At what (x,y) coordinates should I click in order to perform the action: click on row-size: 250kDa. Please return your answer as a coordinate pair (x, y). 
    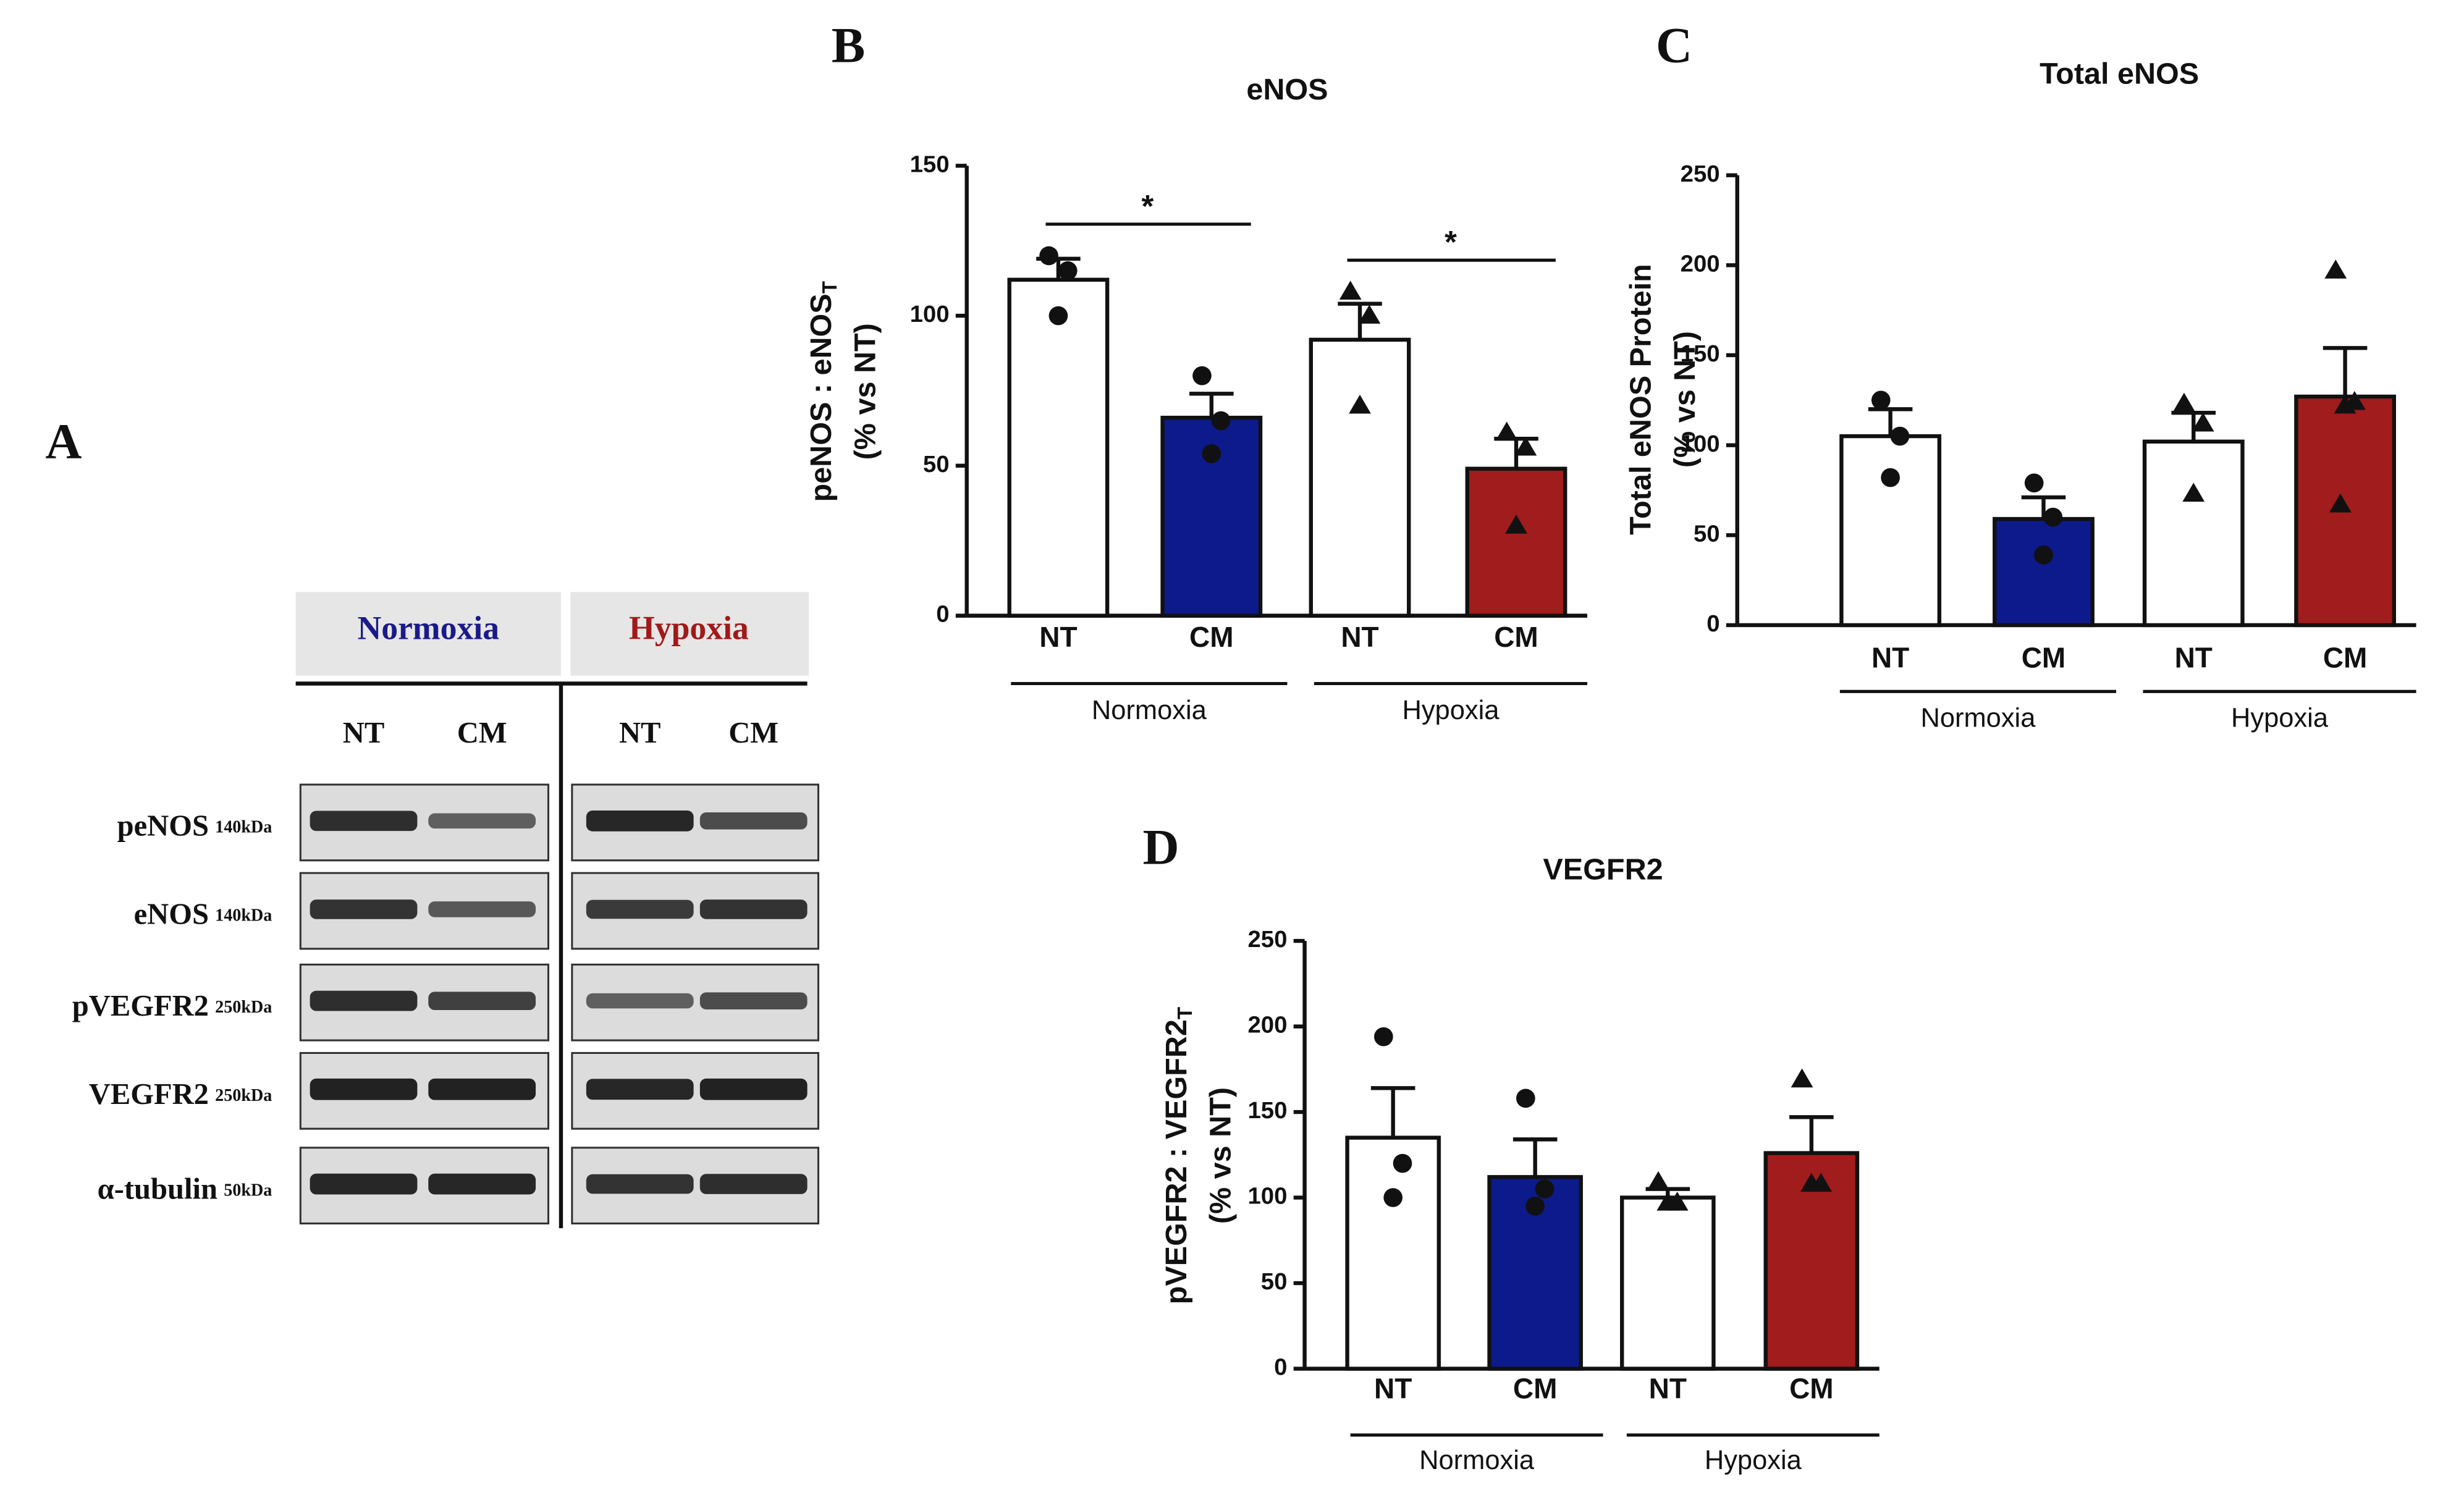
    Looking at the image, I should click on (243, 1095).